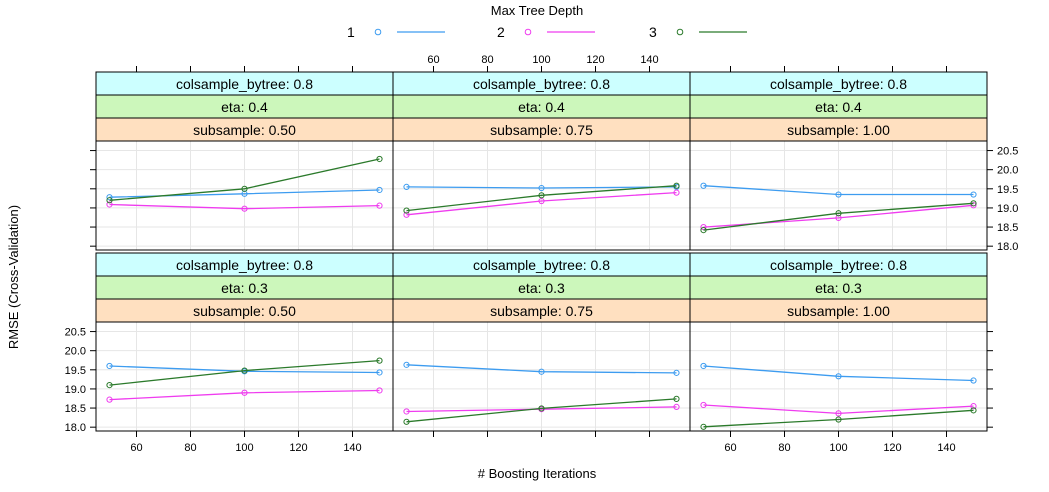 Image resolution: width=1049 pixels, height=492 pixels. I want to click on x-tick-label: 60, so click(730, 448).